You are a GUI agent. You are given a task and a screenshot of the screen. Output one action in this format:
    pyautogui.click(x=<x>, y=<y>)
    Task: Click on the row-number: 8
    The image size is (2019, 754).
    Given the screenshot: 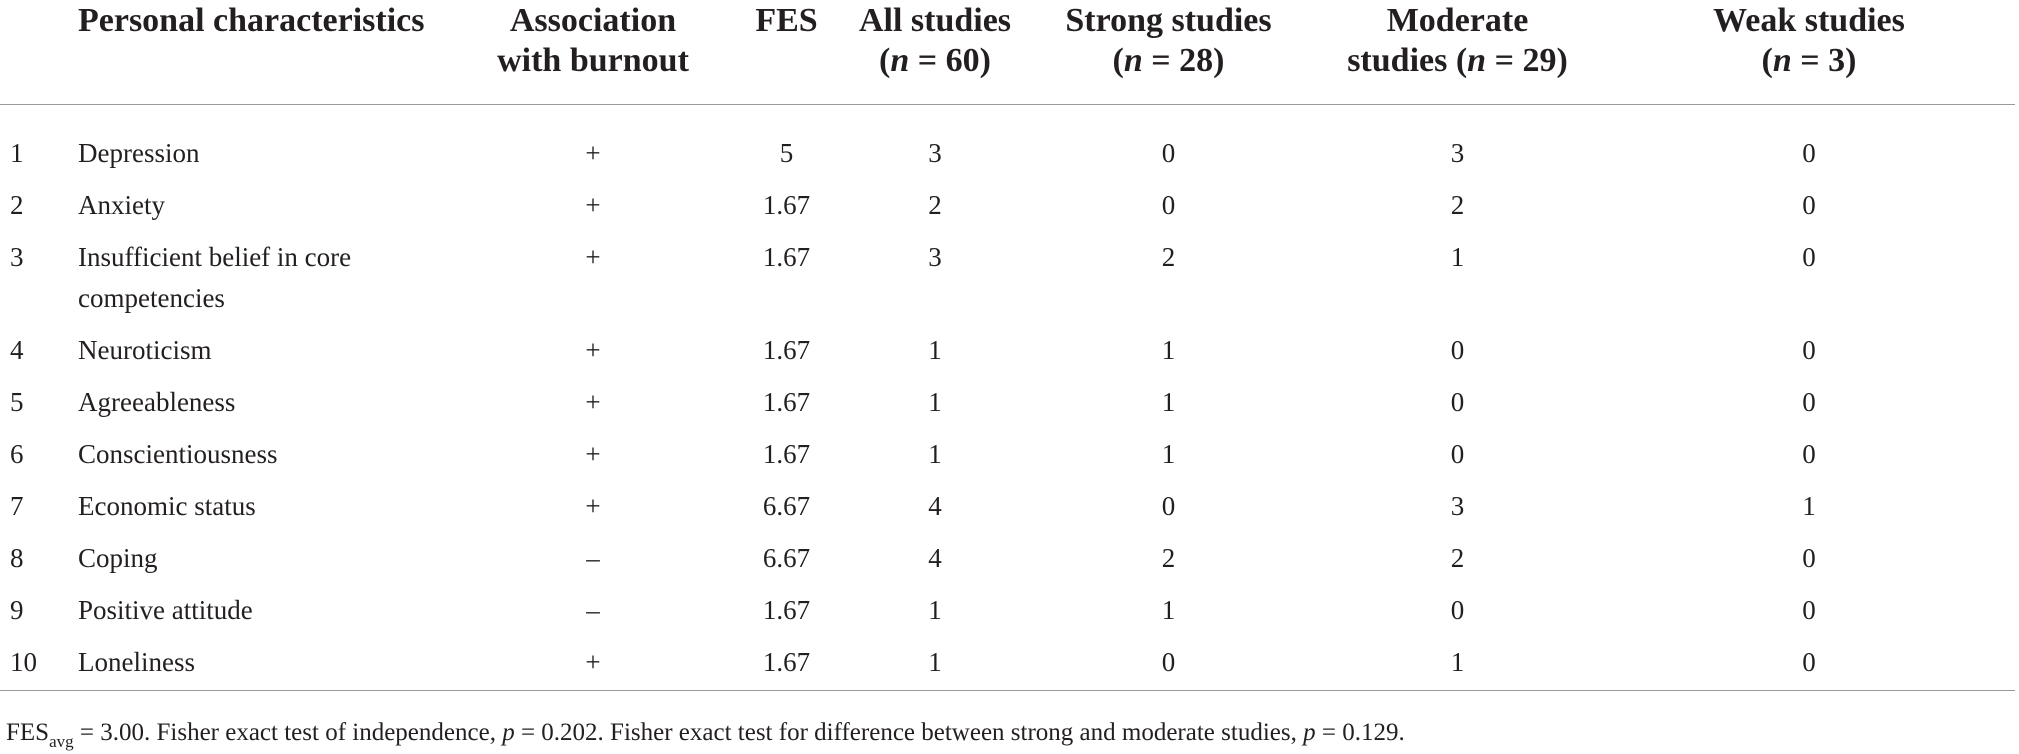 What is the action you would take?
    pyautogui.click(x=17, y=557)
    